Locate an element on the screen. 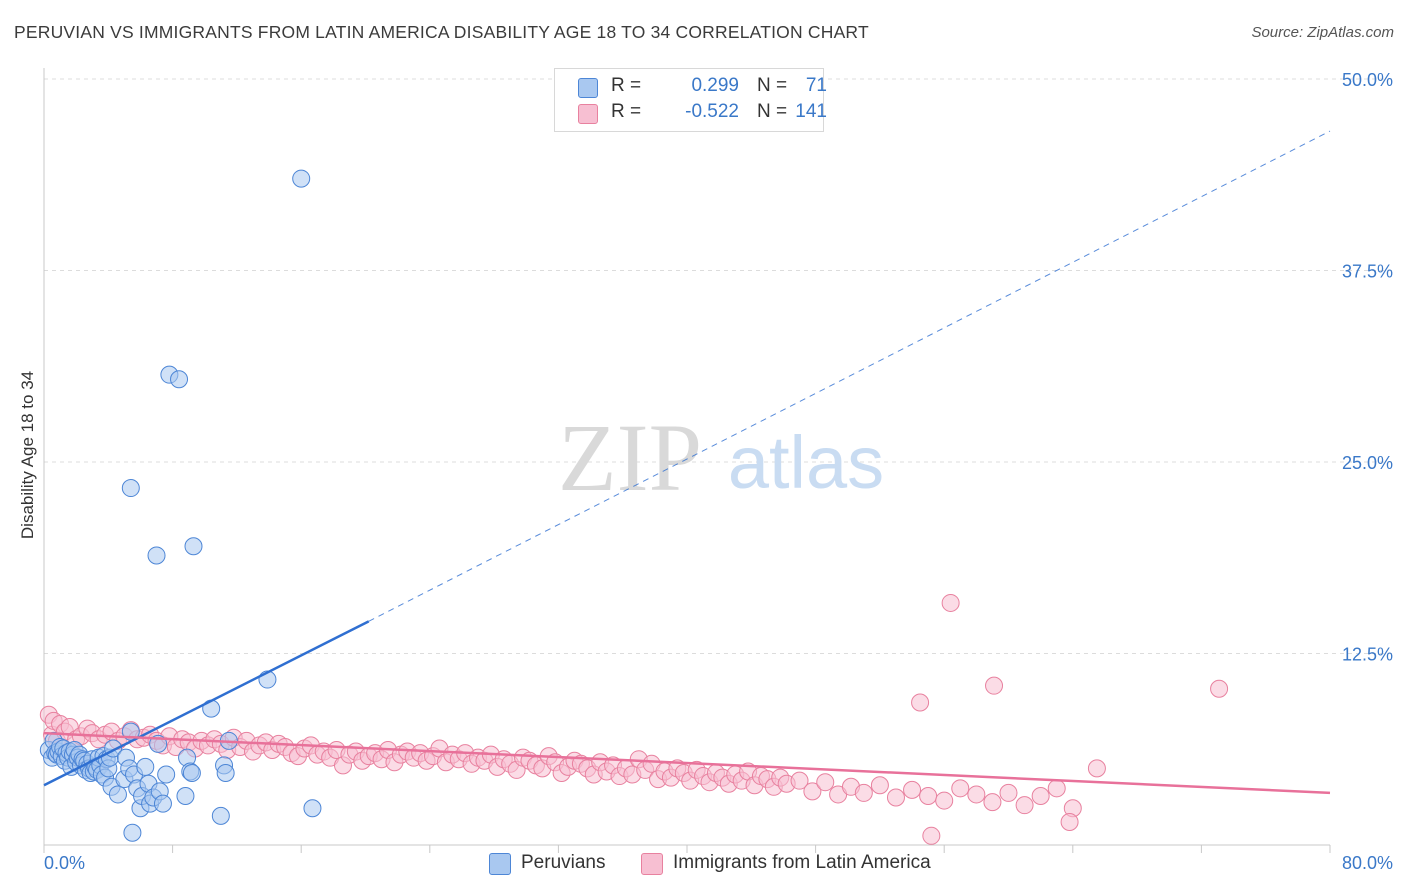  legend-n-value: 71 is located at coordinates (816, 85).